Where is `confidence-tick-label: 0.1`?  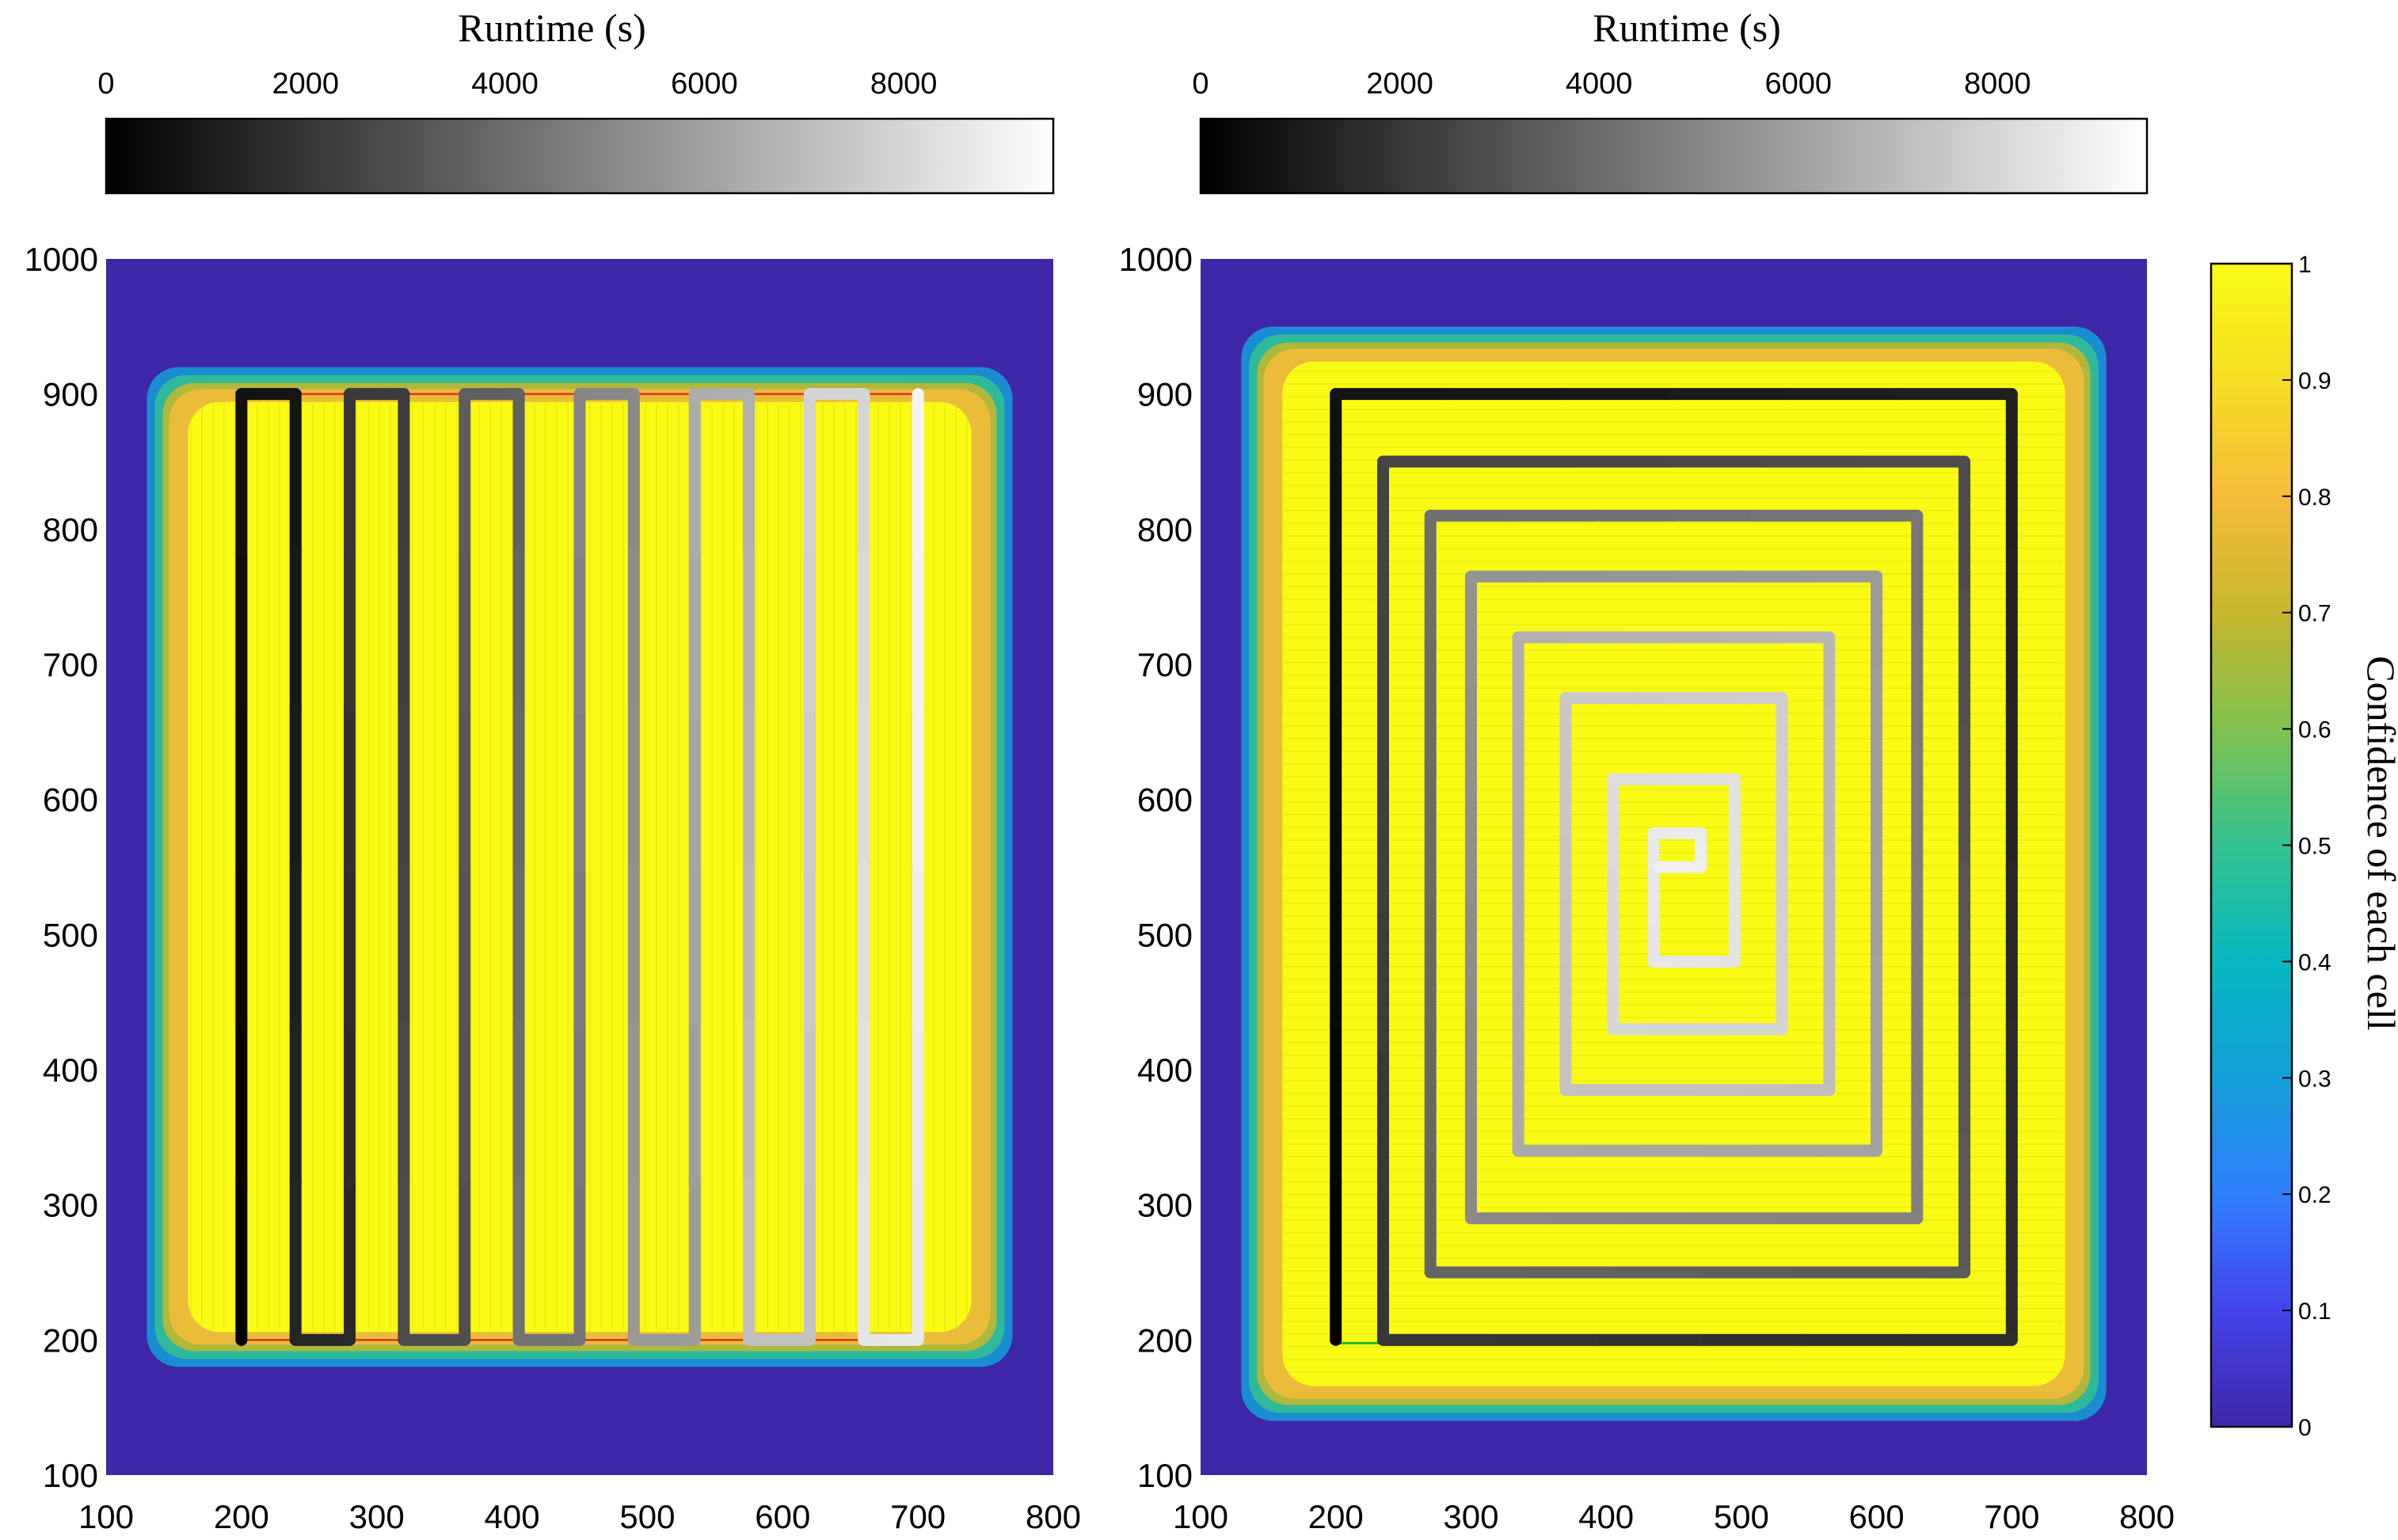
confidence-tick-label: 0.1 is located at coordinates (2314, 1312).